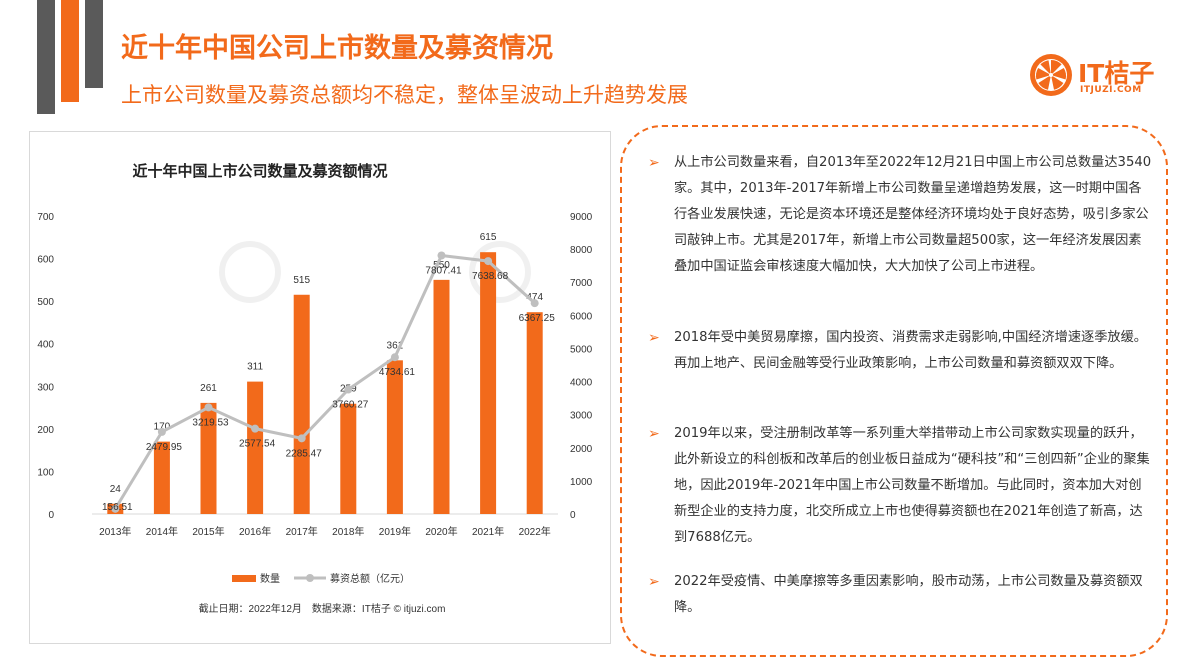  What do you see at coordinates (581, 449) in the screenshot?
I see `y-right-tick-label: 2000` at bounding box center [581, 449].